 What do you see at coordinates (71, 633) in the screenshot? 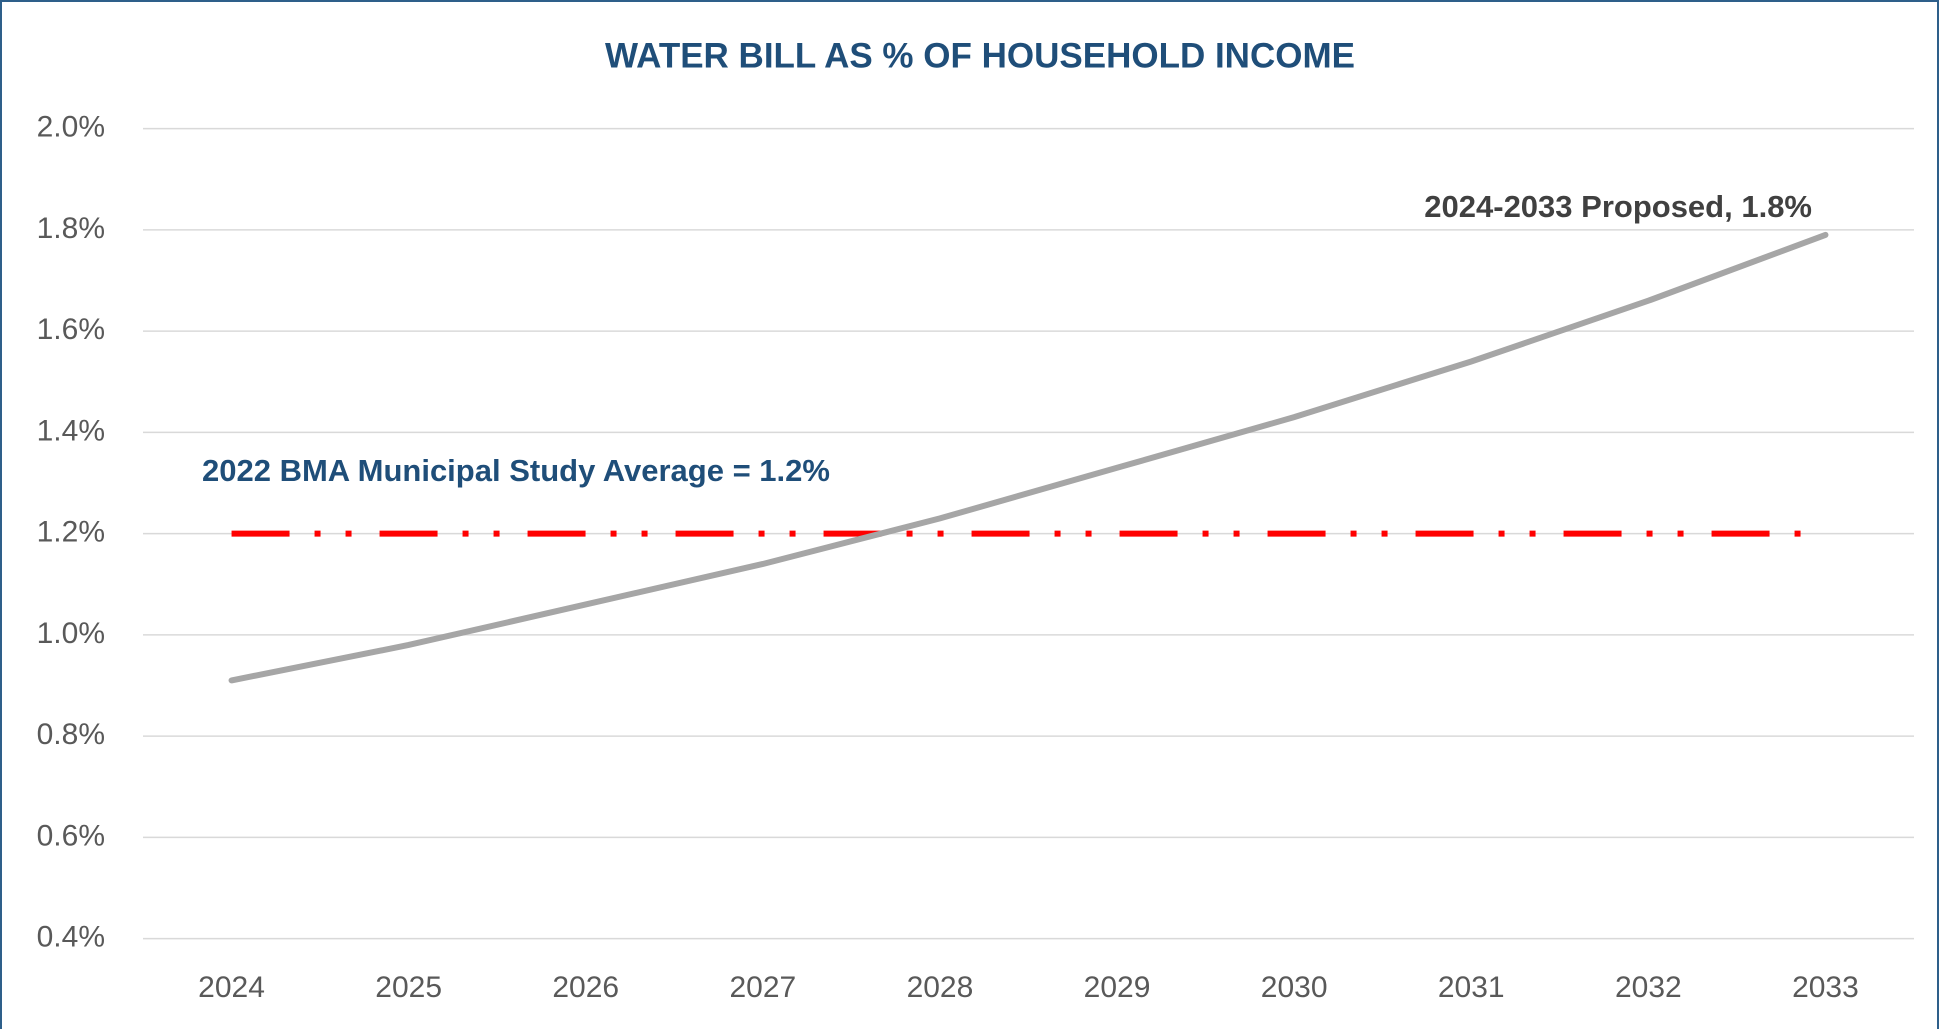
I see `y-tick-label: 1.0%` at bounding box center [71, 633].